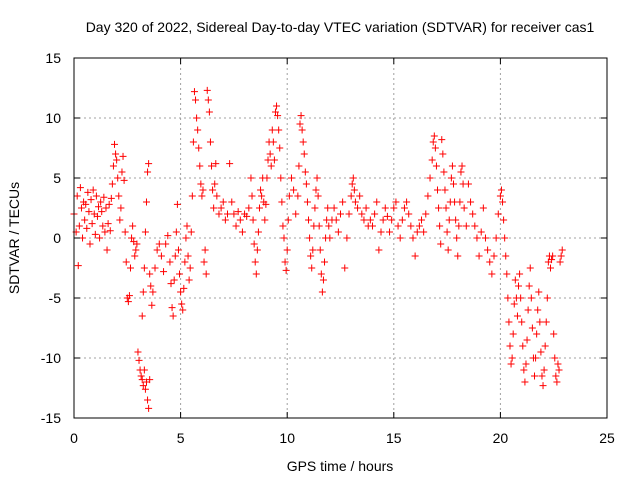 This screenshot has width=640, height=480. I want to click on x-axis-label: GPS time / hours, so click(340, 466).